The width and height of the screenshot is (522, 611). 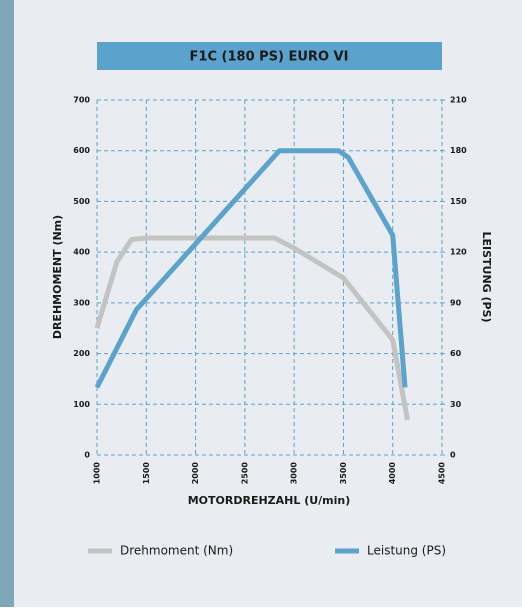 What do you see at coordinates (57, 277) in the screenshot?
I see `y-axis-label: DREHMOMENT (Nm)` at bounding box center [57, 277].